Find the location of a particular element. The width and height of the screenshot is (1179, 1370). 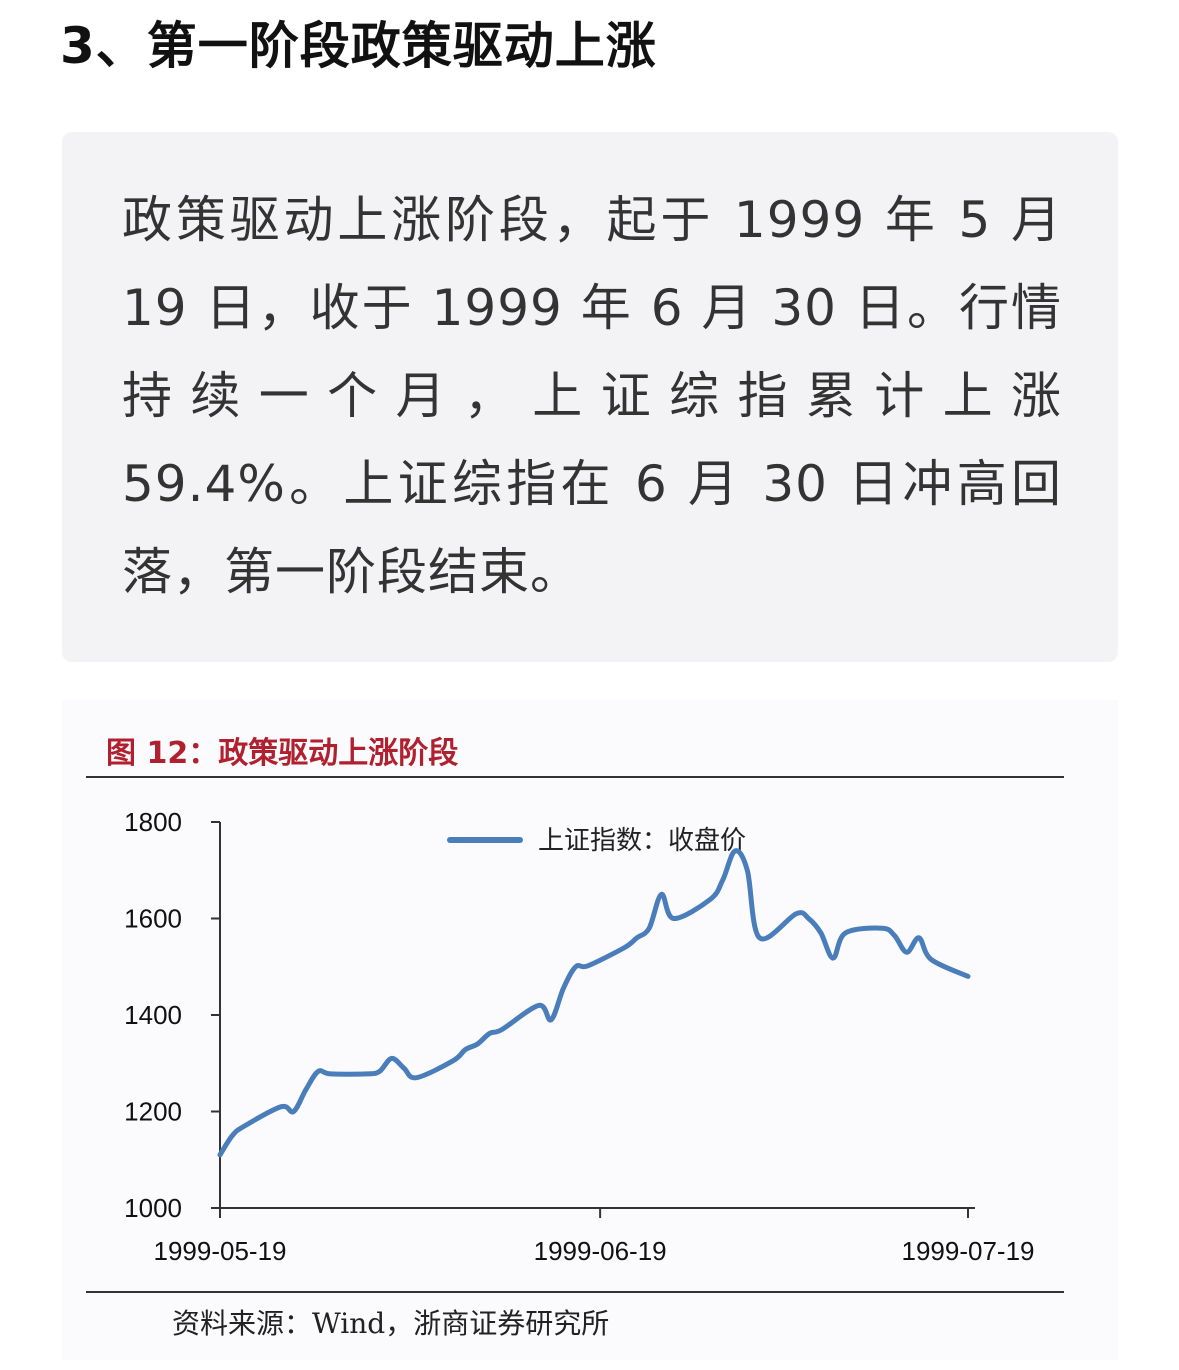

figure-title: 图 12：政策驱动上涨阶段 is located at coordinates (282, 753).